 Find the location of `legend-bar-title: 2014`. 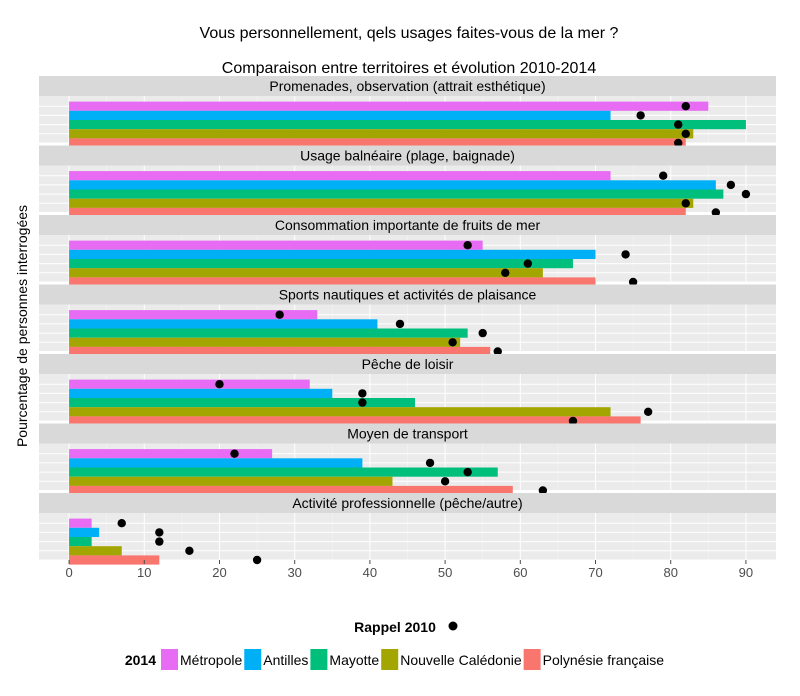

legend-bar-title: 2014 is located at coordinates (140, 660).